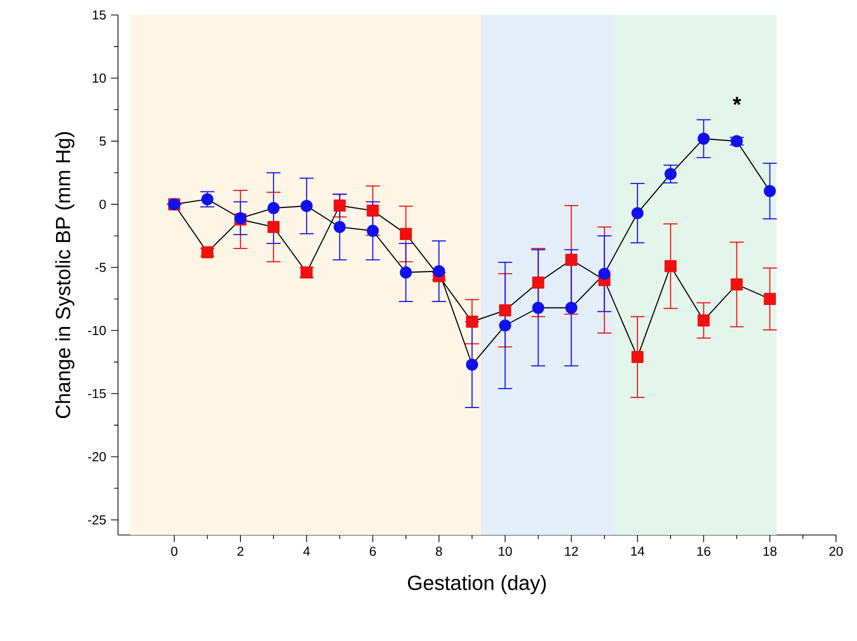 The image size is (857, 641). I want to click on x-tick-label: 14, so click(637, 551).